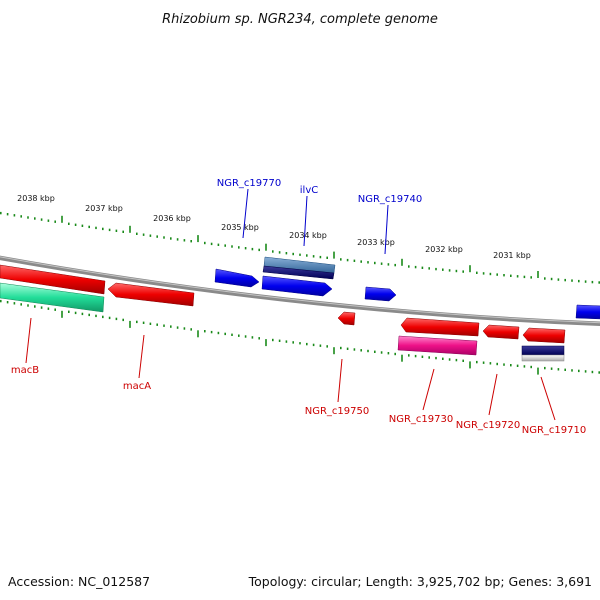 The image size is (600, 600). Describe the element at coordinates (554, 430) in the screenshot. I see `gene-label-ngr-c19710: NGR_c19710` at that location.